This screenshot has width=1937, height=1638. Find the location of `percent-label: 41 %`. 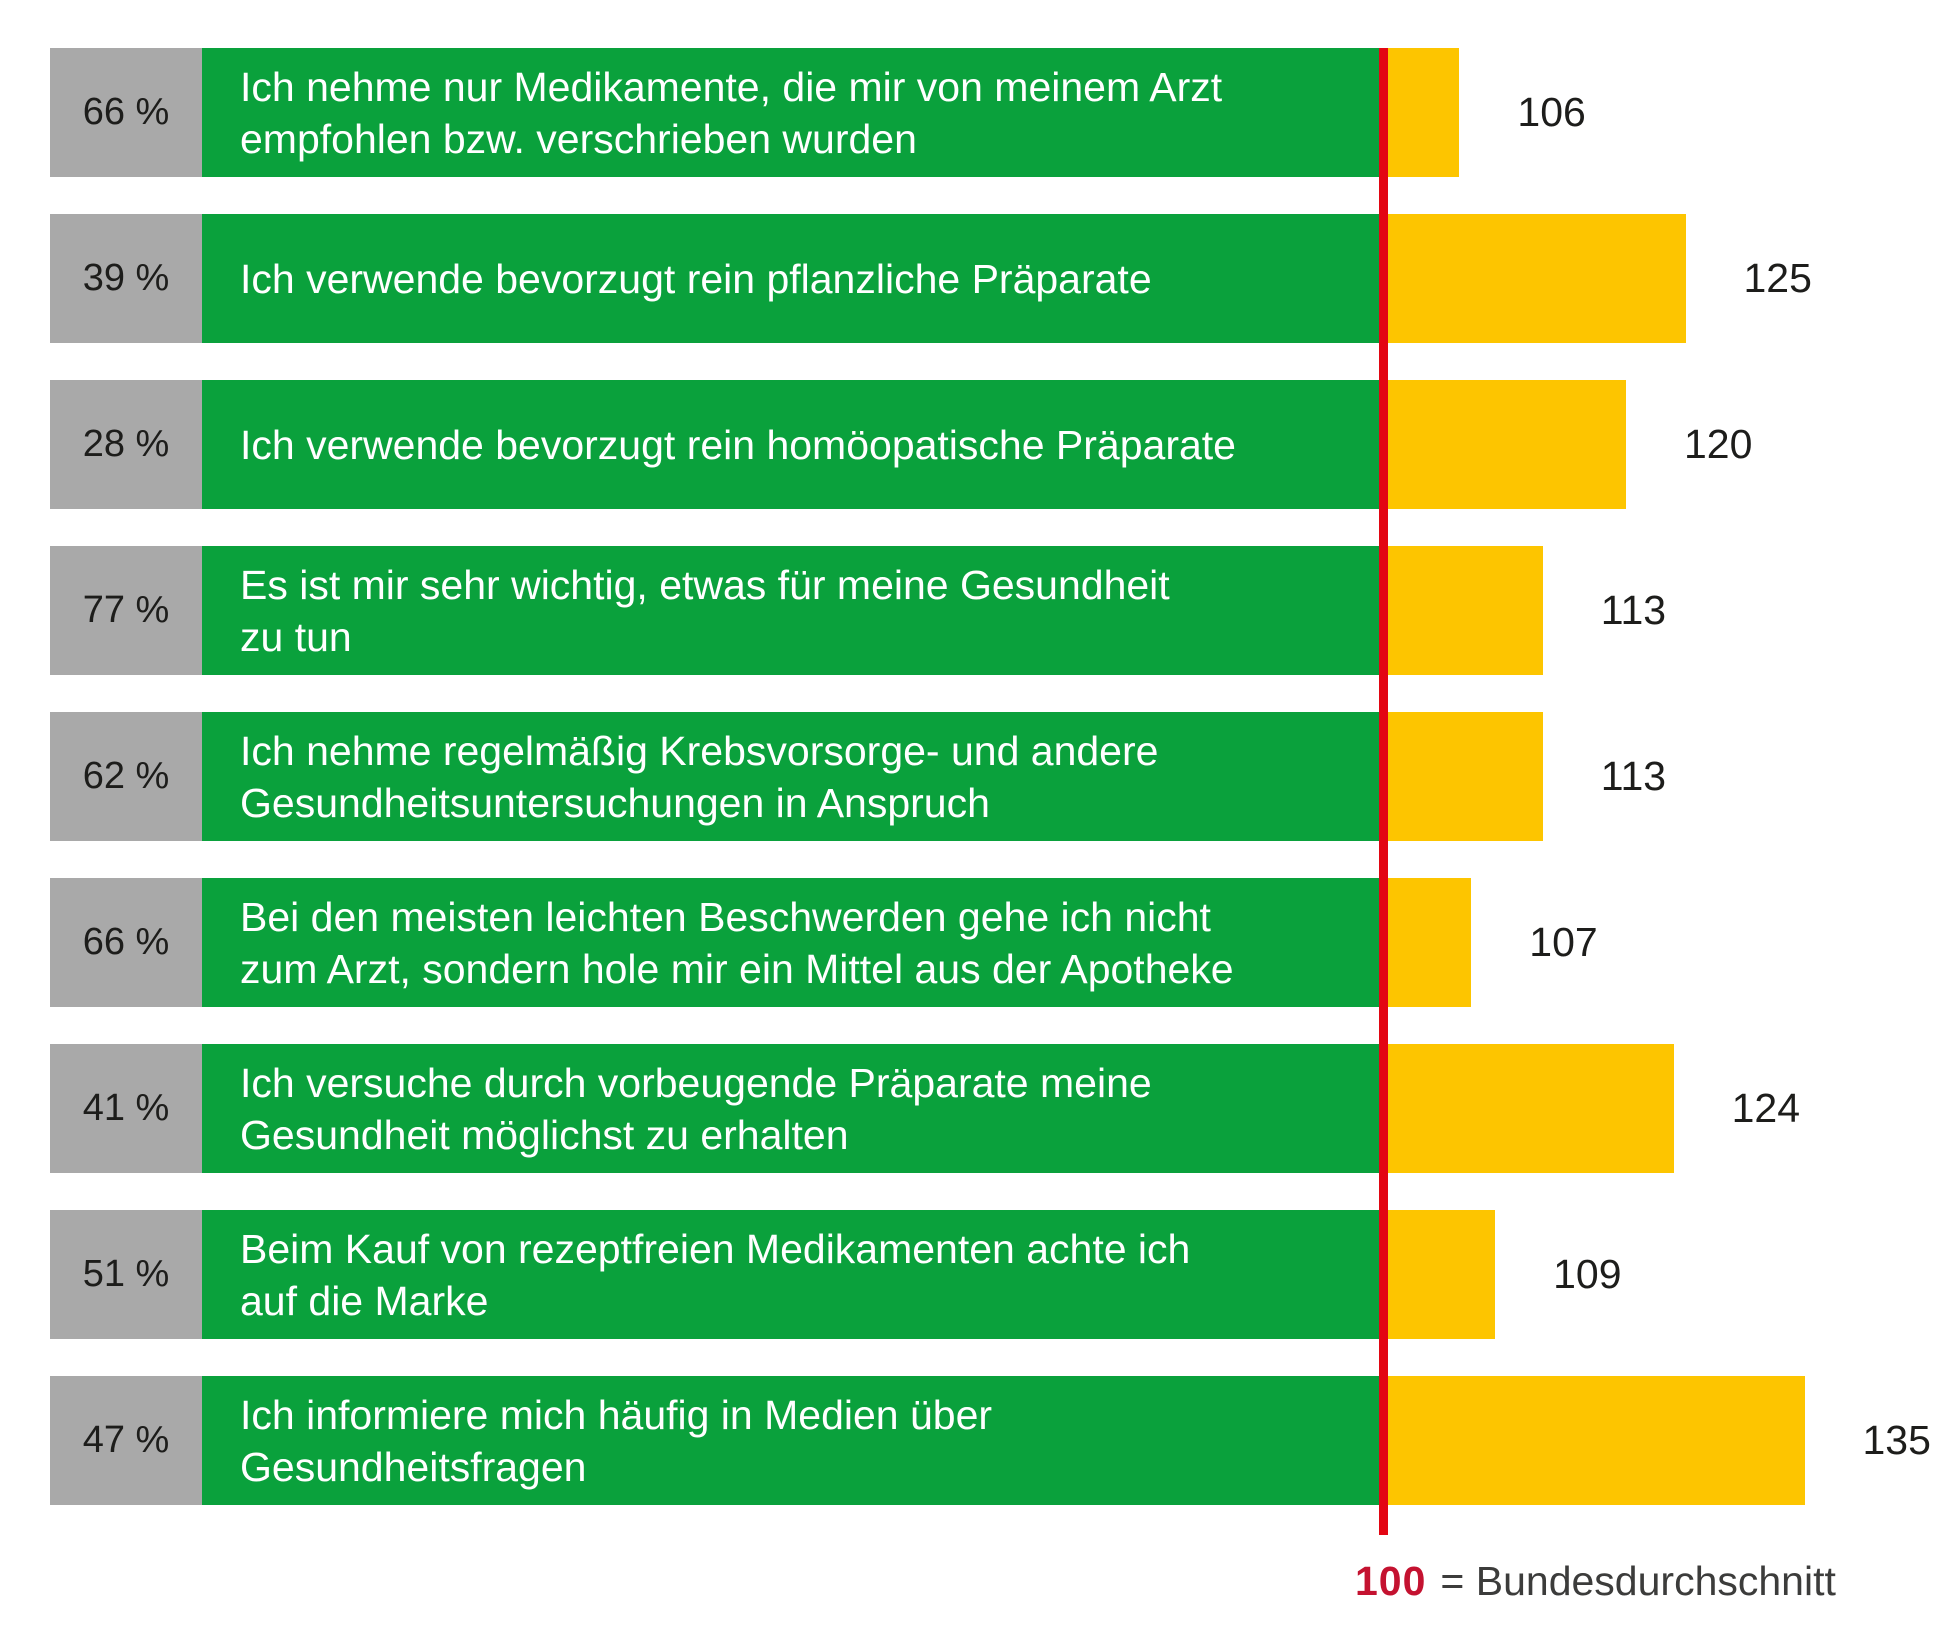

percent-label: 41 % is located at coordinates (126, 1108).